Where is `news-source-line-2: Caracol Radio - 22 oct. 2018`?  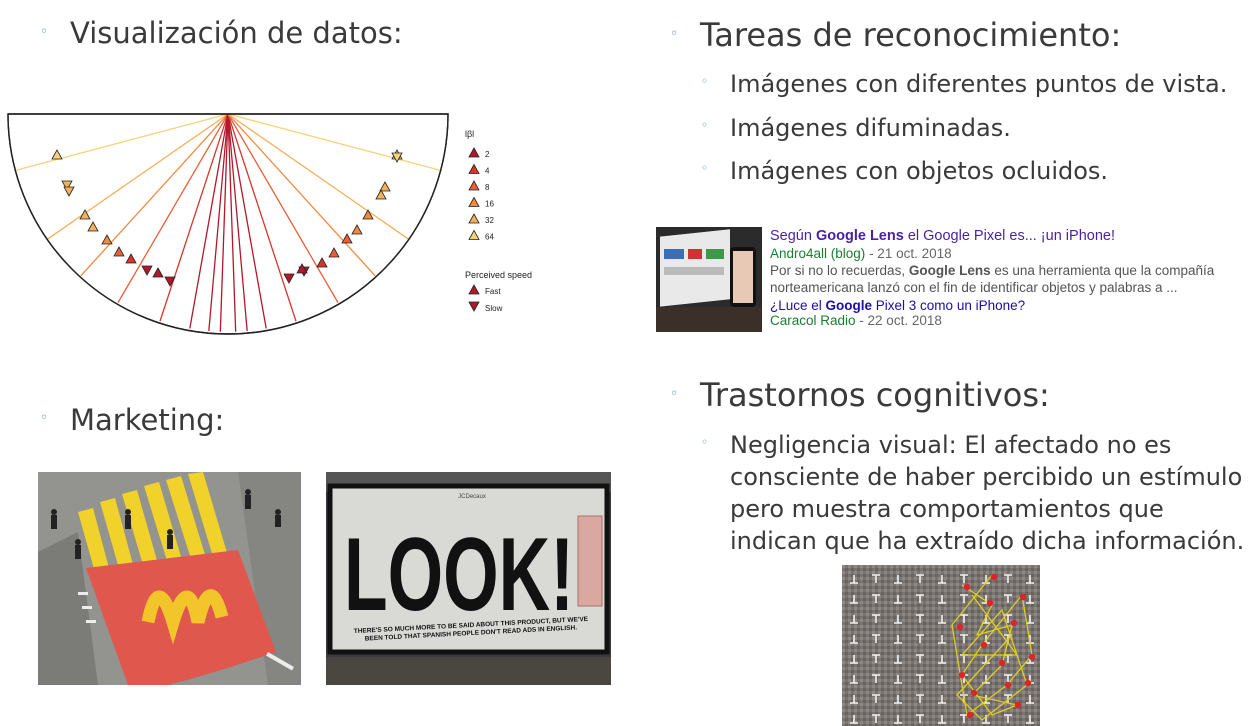
news-source-line-2: Caracol Radio - 22 oct. 2018 is located at coordinates (992, 320).